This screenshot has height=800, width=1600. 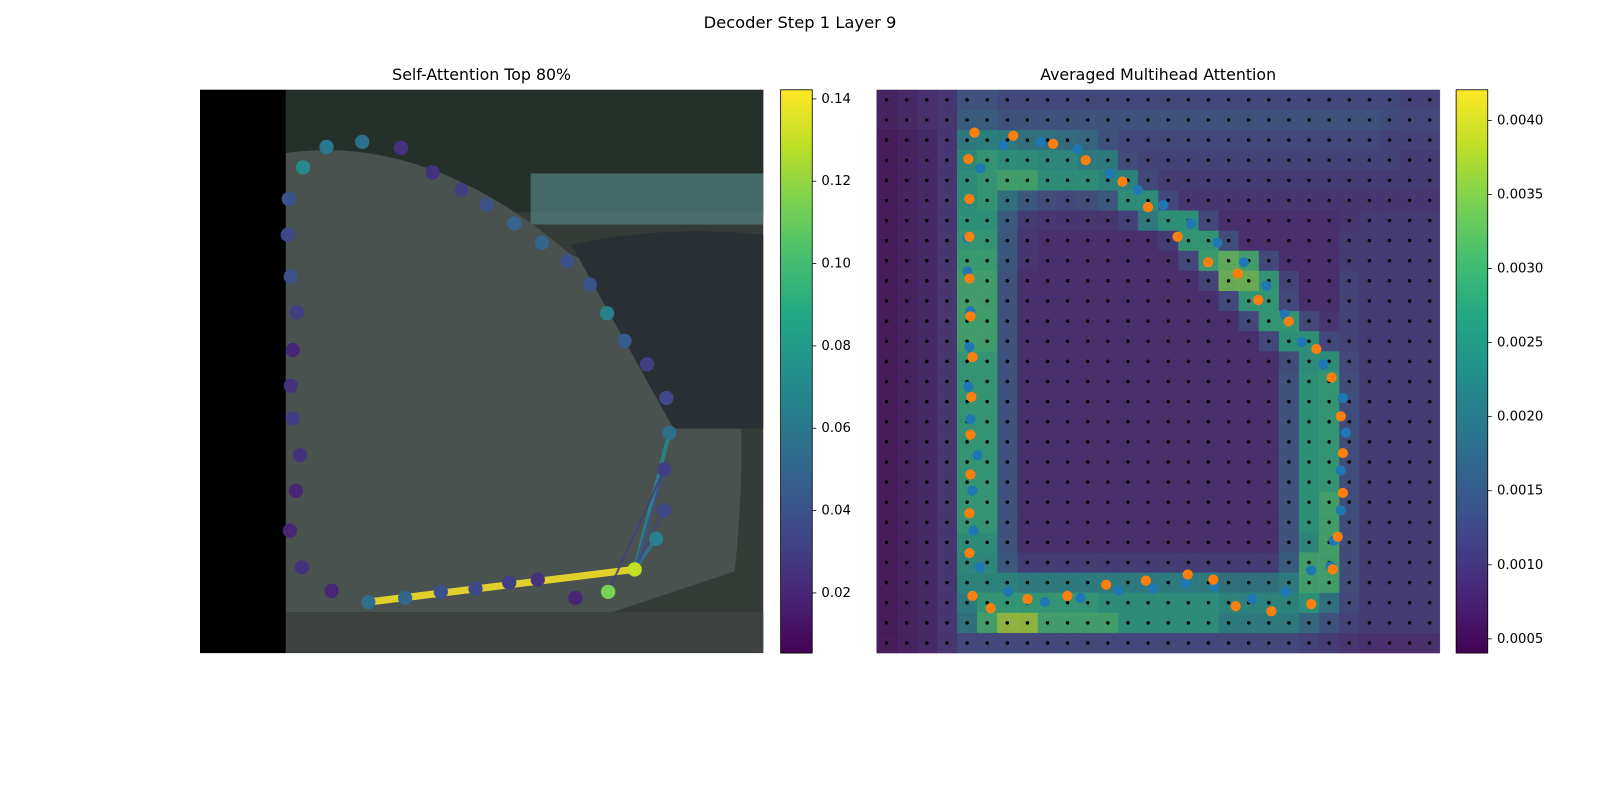 I want to click on attention-edge, so click(x=501, y=585).